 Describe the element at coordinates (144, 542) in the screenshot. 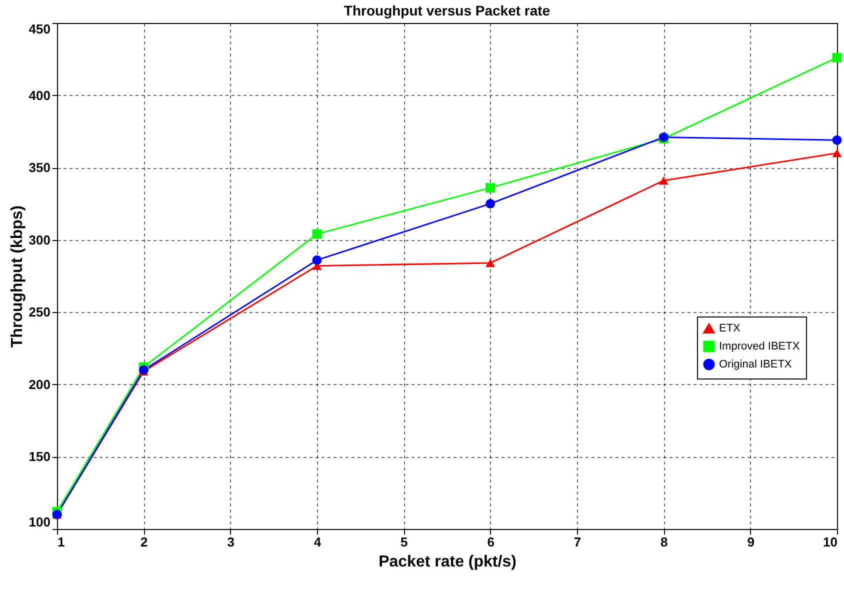

I see `x-tick-label: 2` at that location.